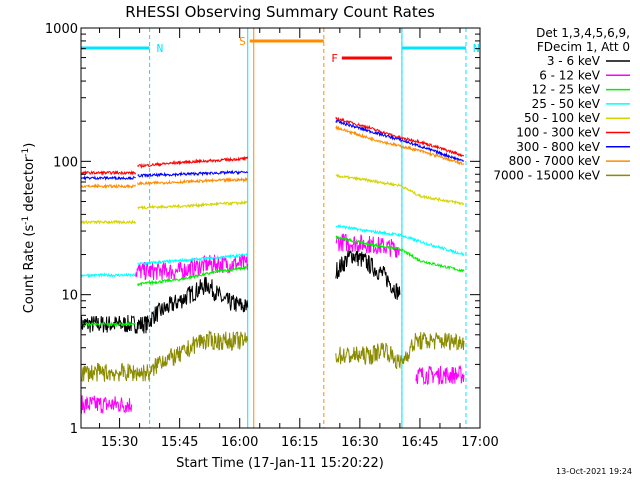 The image size is (640, 480). Describe the element at coordinates (419, 442) in the screenshot. I see `x-tick-label-5: 16:45` at that location.